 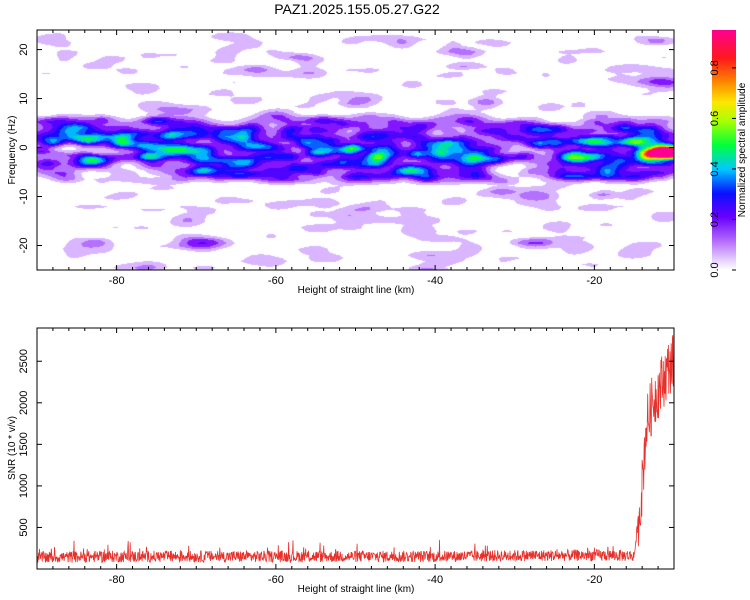 What do you see at coordinates (594, 580) in the screenshot?
I see `snr-x-tick-label: -20` at bounding box center [594, 580].